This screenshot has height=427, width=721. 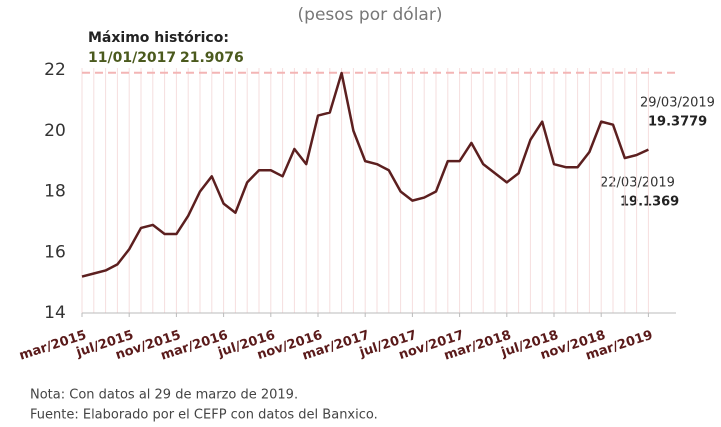 What do you see at coordinates (212, 58) in the screenshot?
I see `max-value: 21.9076` at bounding box center [212, 58].